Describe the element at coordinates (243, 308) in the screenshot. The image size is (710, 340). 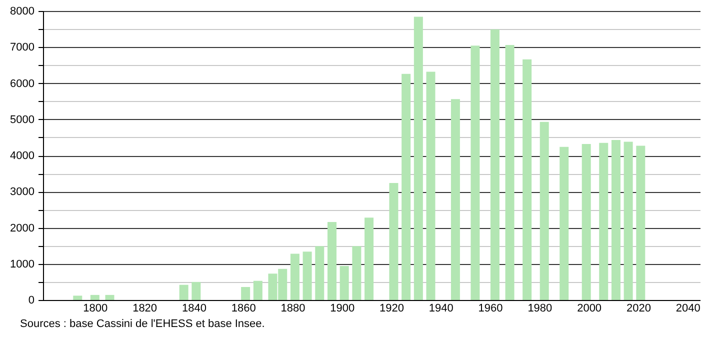
I see `x-tick-label: 1860` at that location.